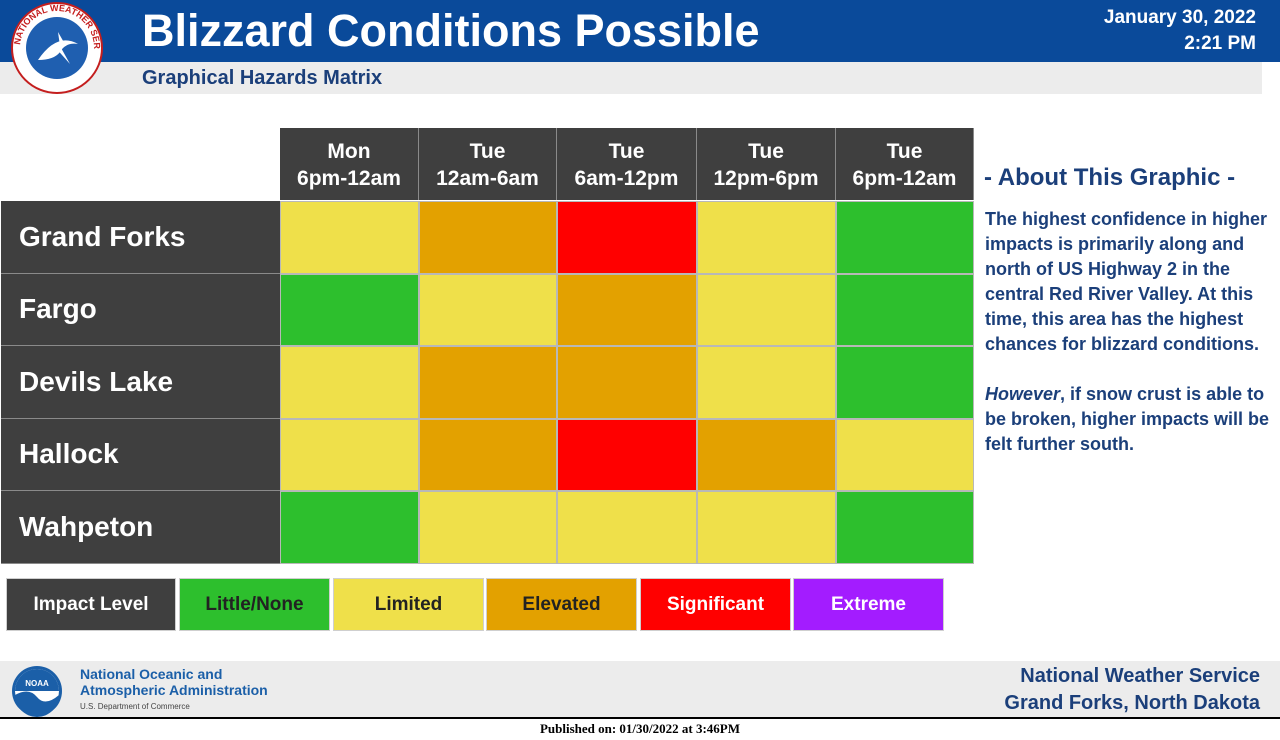  Describe the element at coordinates (766, 178) in the screenshot. I see `column-period: 12pm-6pm` at that location.